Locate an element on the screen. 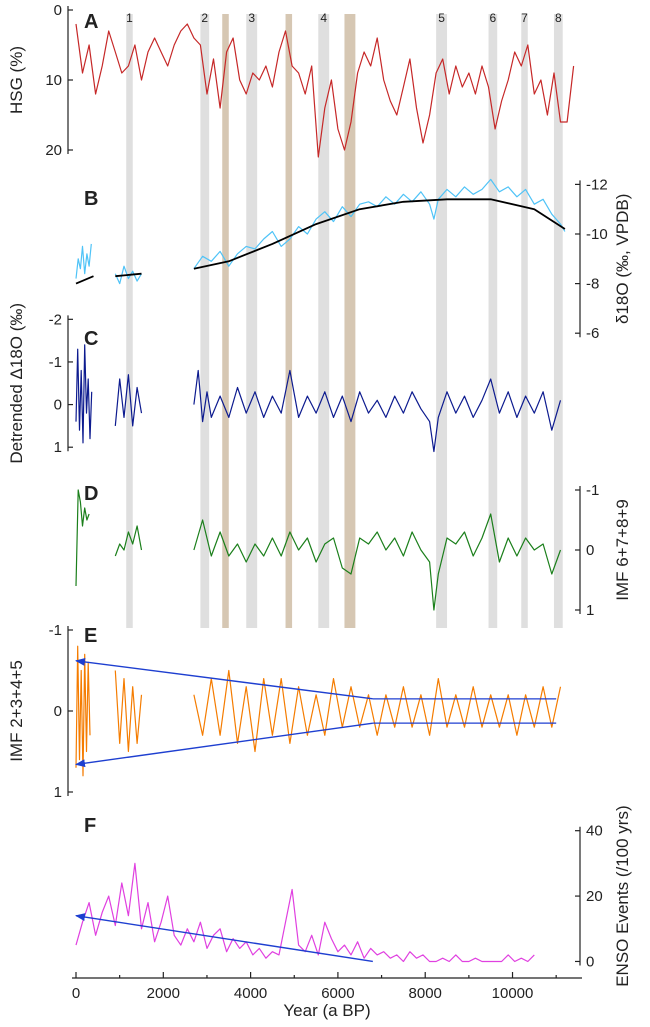 The height and width of the screenshot is (1027, 650). panel-letter-d: D is located at coordinates (91, 494).